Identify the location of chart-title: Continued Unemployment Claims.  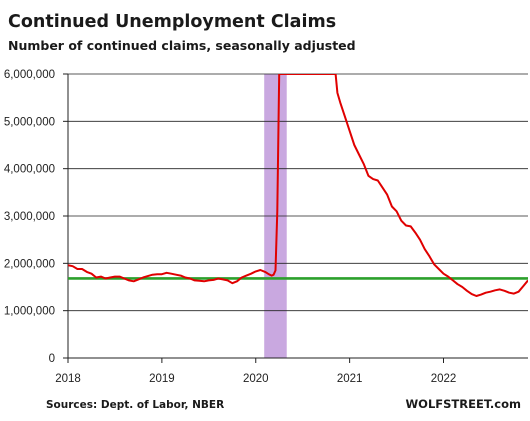
(172, 22).